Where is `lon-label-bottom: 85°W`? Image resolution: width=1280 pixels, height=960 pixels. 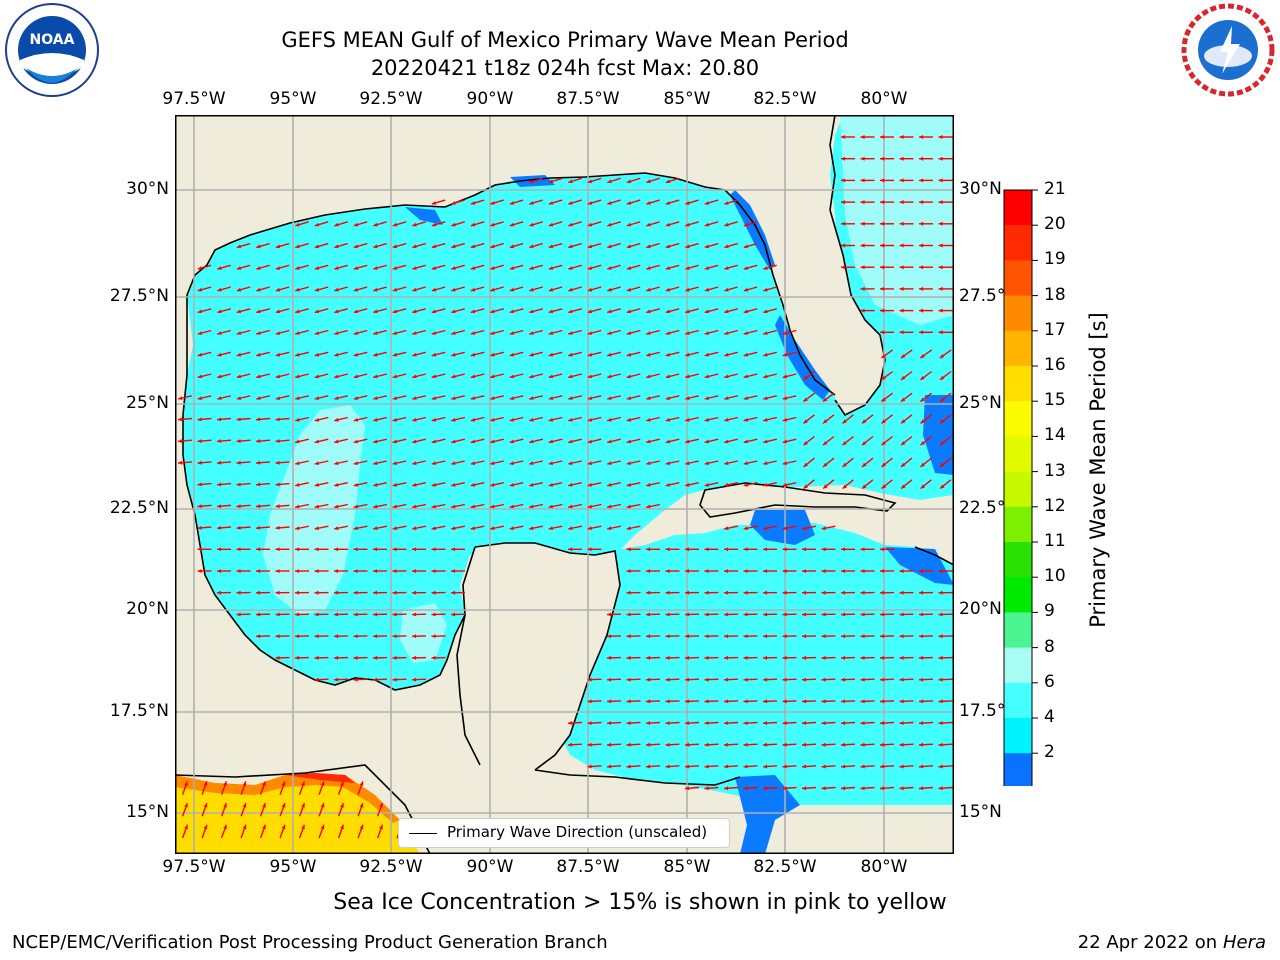 lon-label-bottom: 85°W is located at coordinates (687, 867).